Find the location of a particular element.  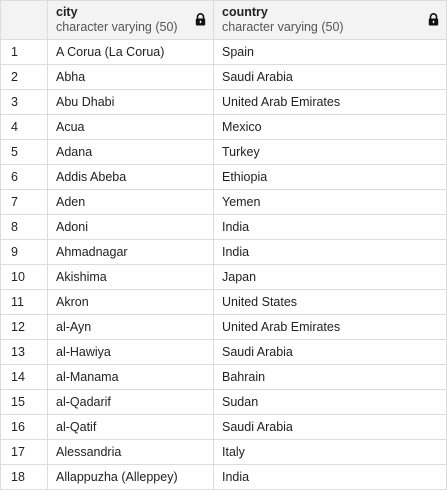

city-cell: Ahmadnagar is located at coordinates (130, 252).